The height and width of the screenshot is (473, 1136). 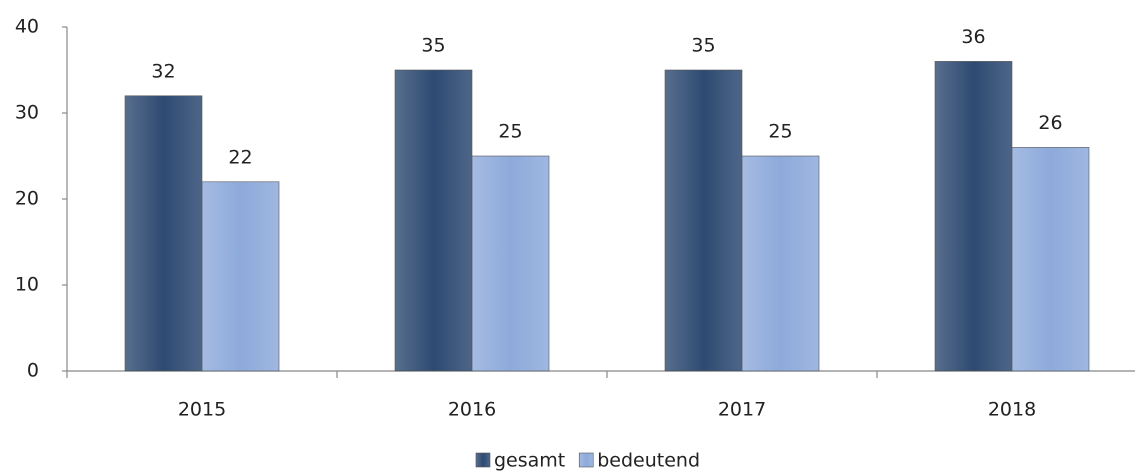 What do you see at coordinates (472, 410) in the screenshot?
I see `x-tick-label: 2016` at bounding box center [472, 410].